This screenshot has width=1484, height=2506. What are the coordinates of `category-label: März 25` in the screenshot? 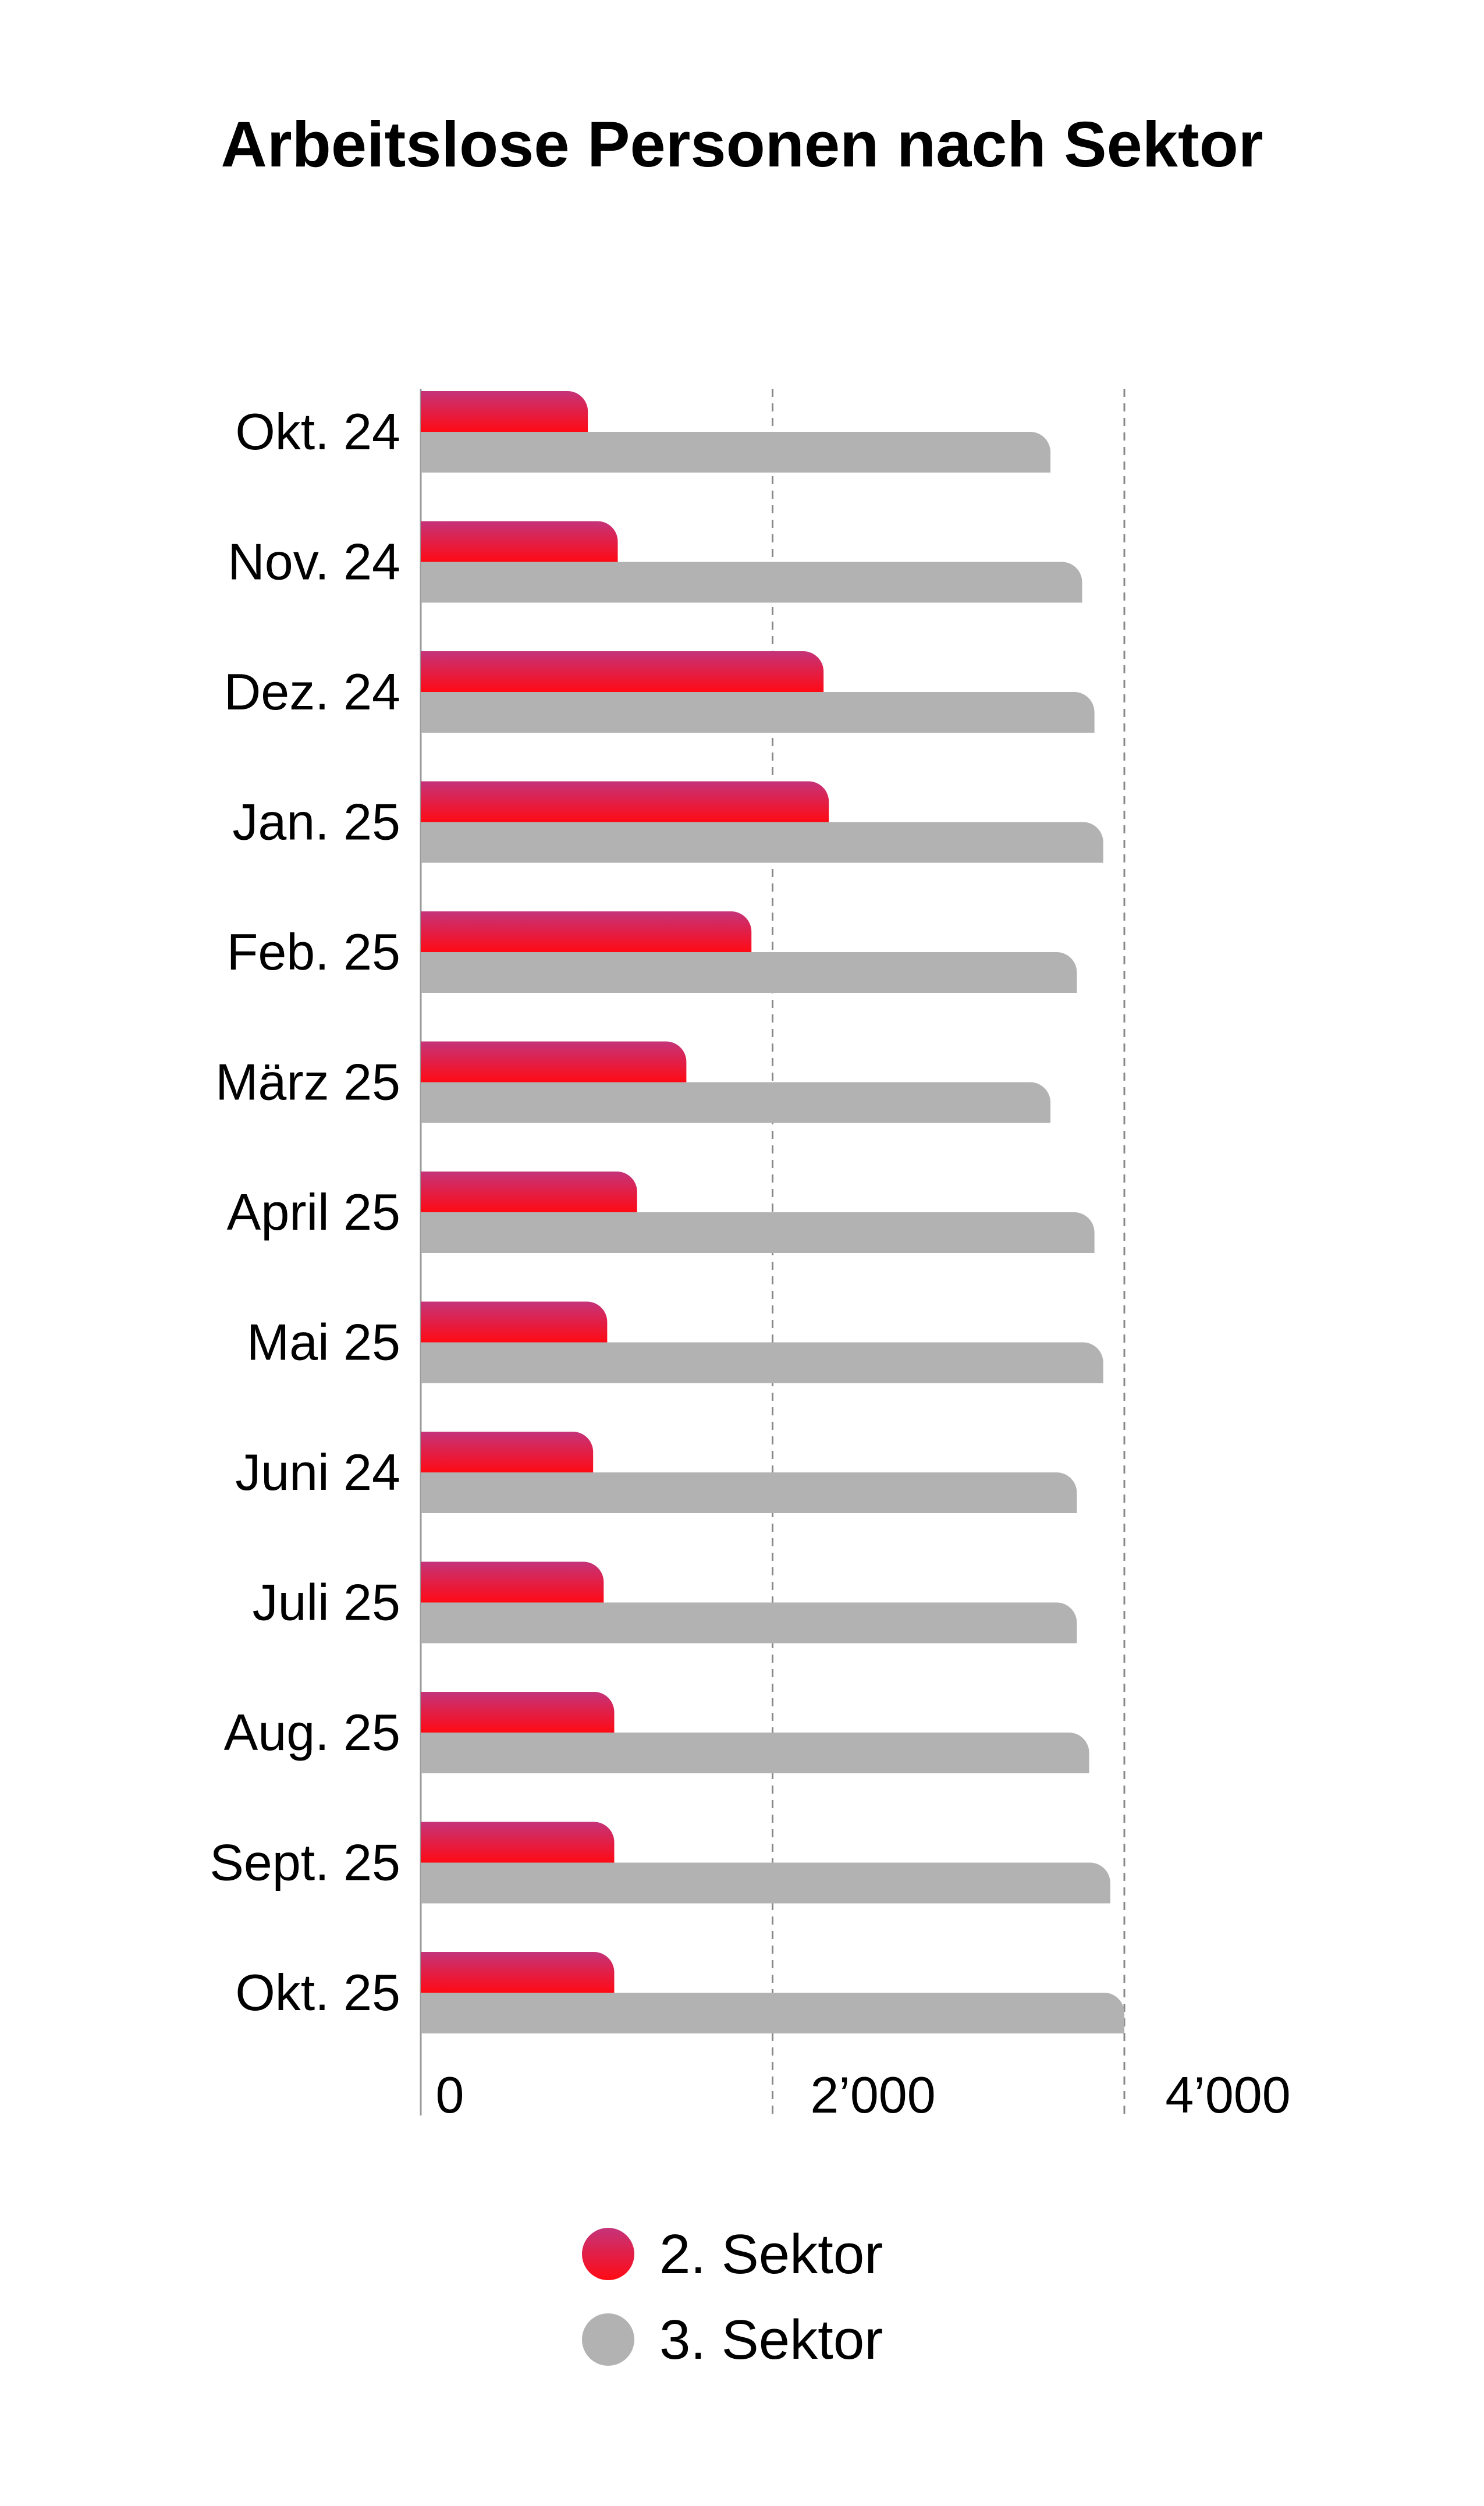 It's located at (307, 1082).